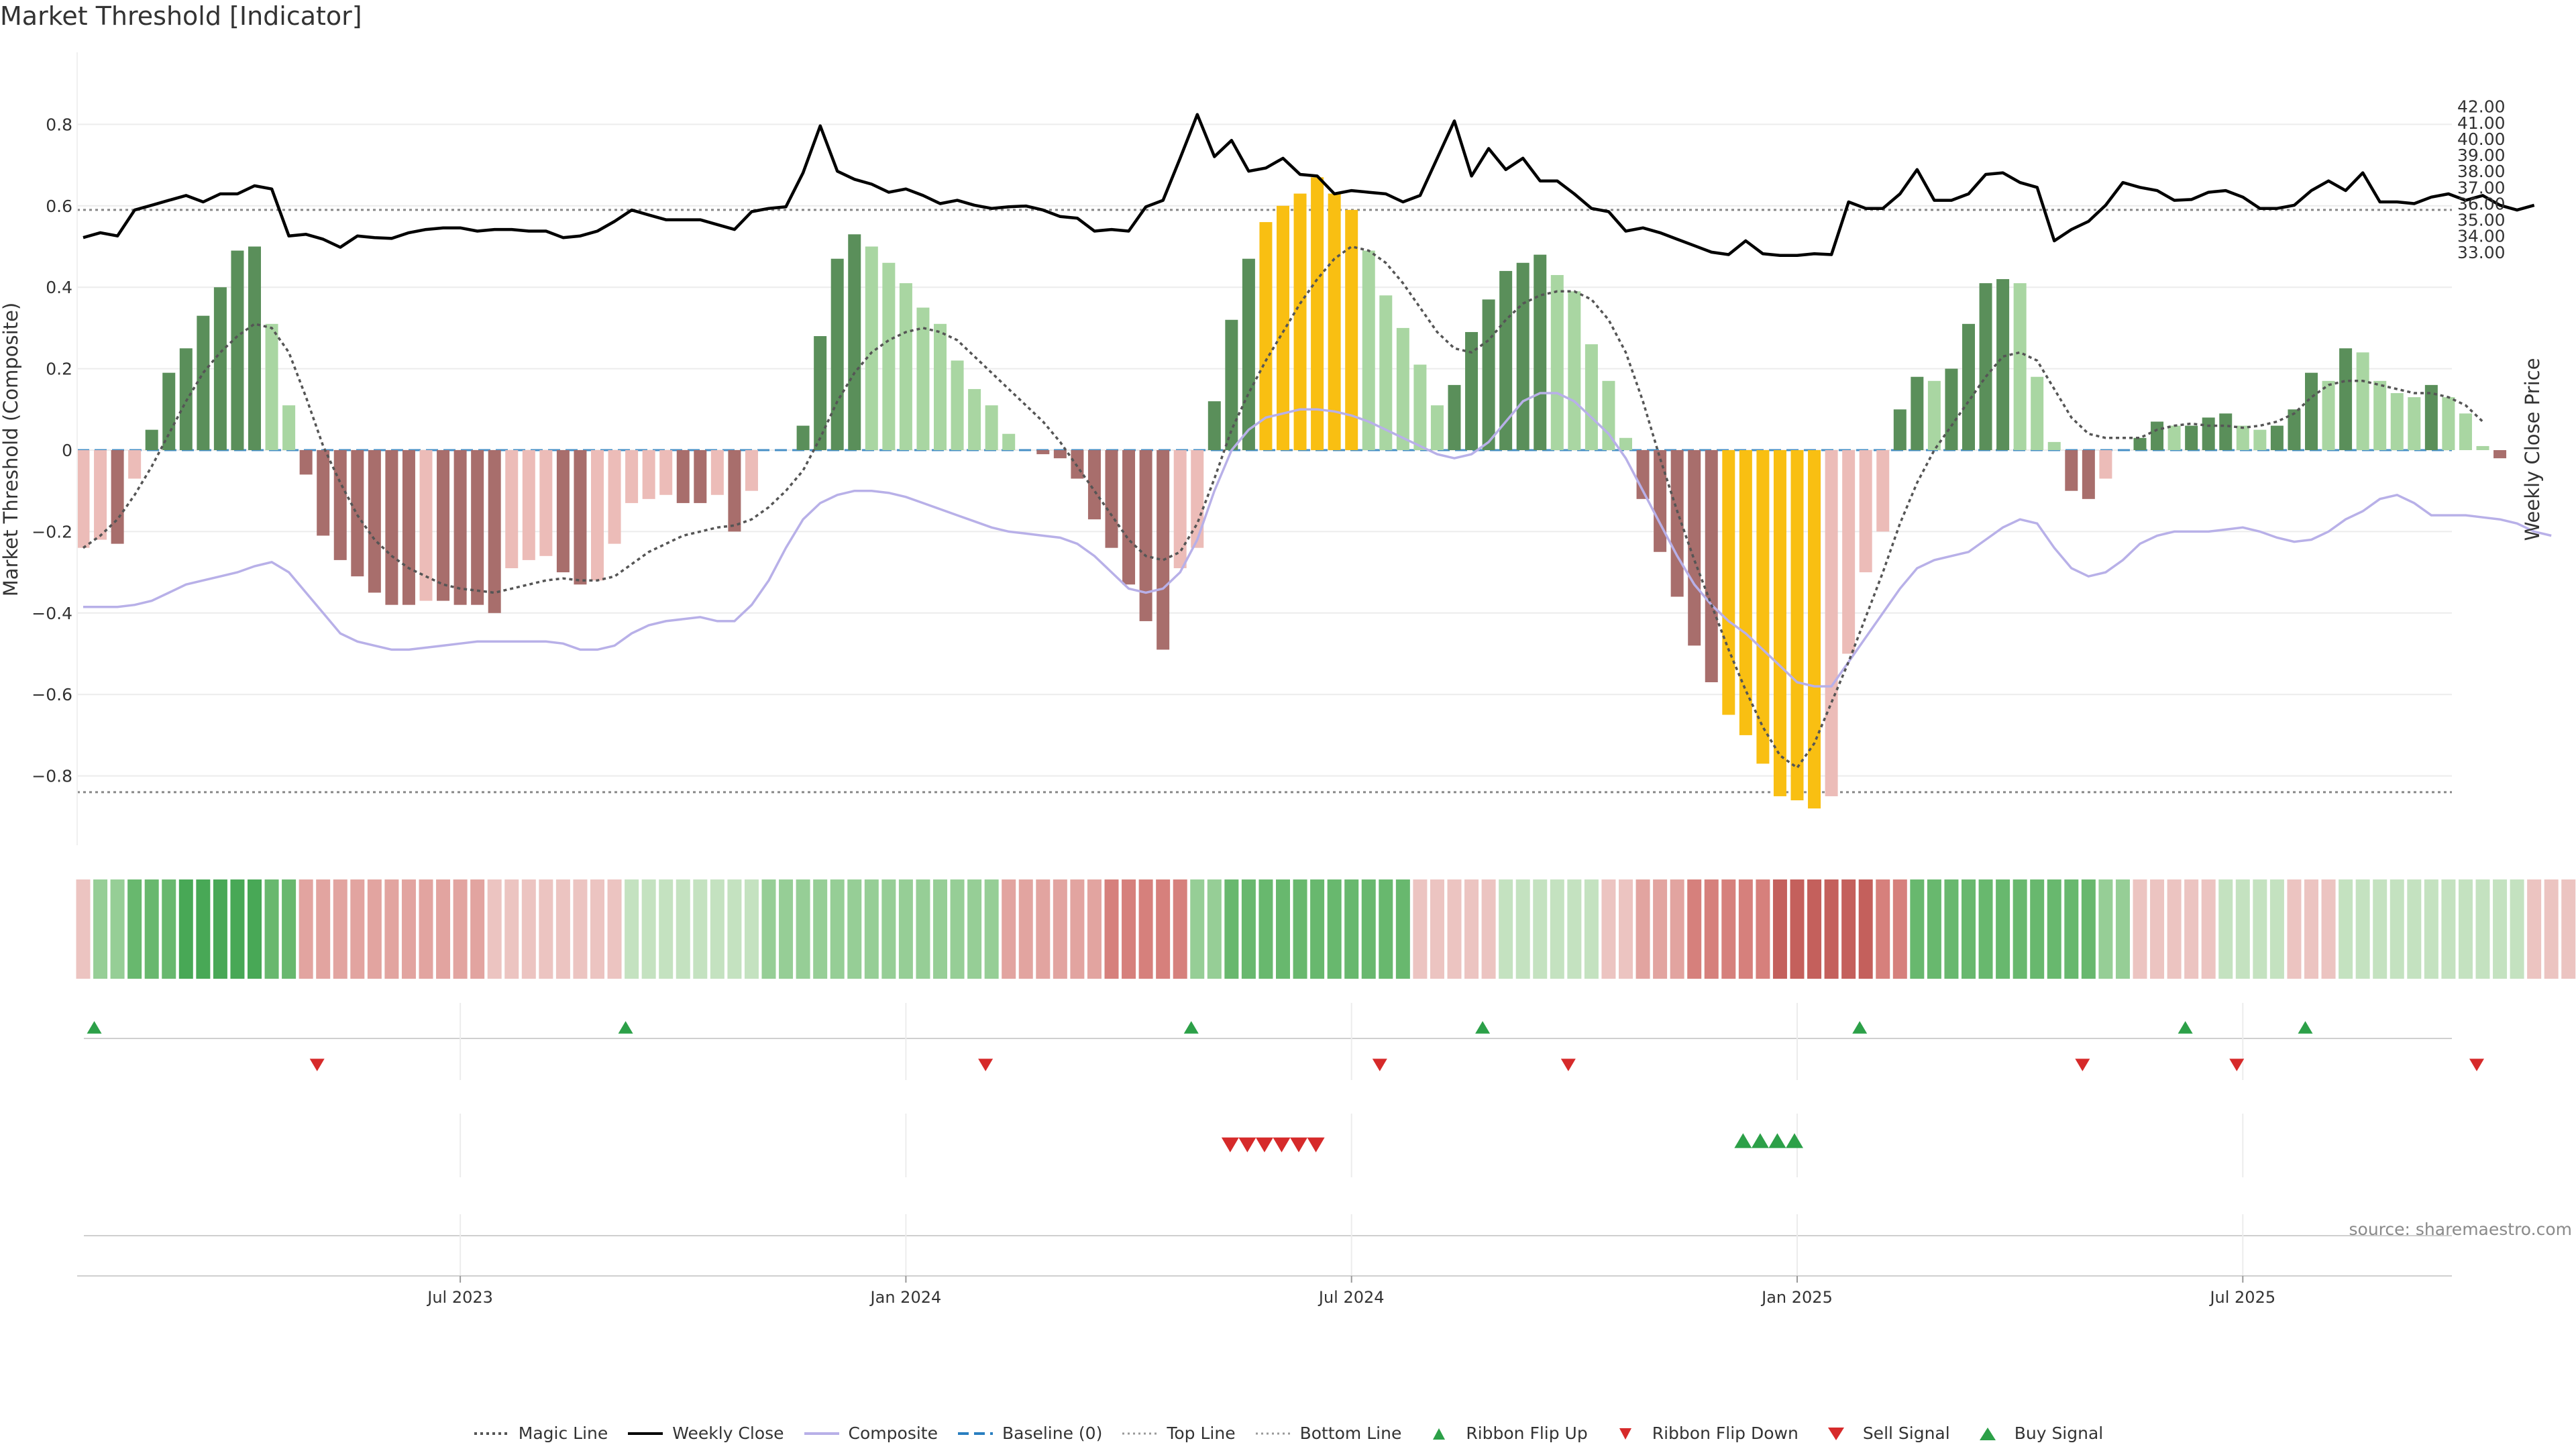 This screenshot has width=2576, height=1449. What do you see at coordinates (2461, 1229) in the screenshot?
I see `source-credit: source: sharemaestro.com` at bounding box center [2461, 1229].